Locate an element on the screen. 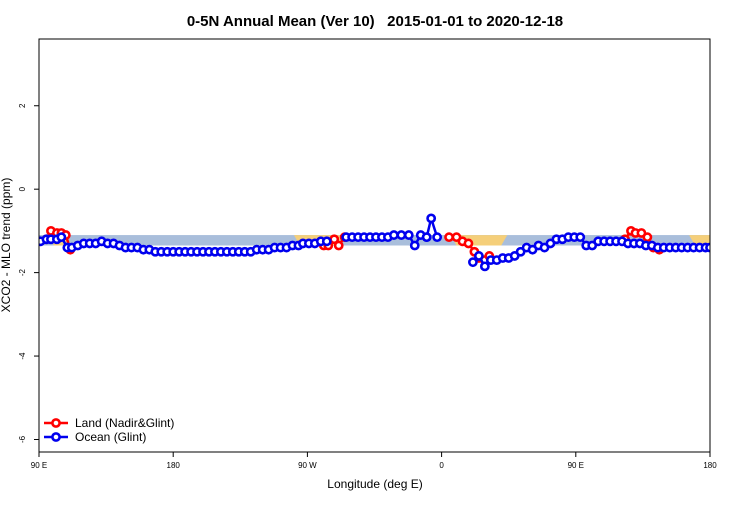 This screenshot has height=505, width=750. legend-marker-ocean is located at coordinates (56, 437).